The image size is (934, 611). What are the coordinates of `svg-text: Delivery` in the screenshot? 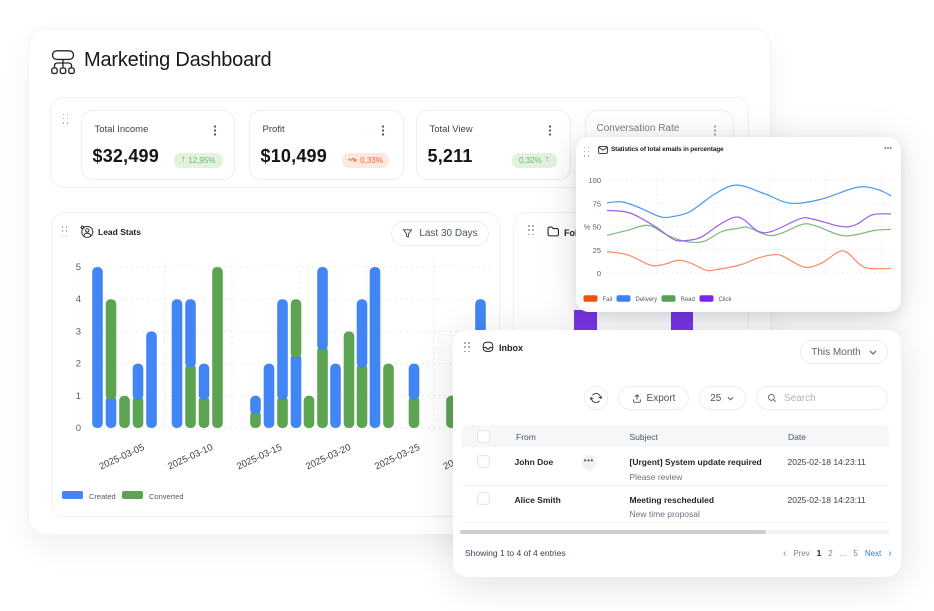 It's located at (647, 300).